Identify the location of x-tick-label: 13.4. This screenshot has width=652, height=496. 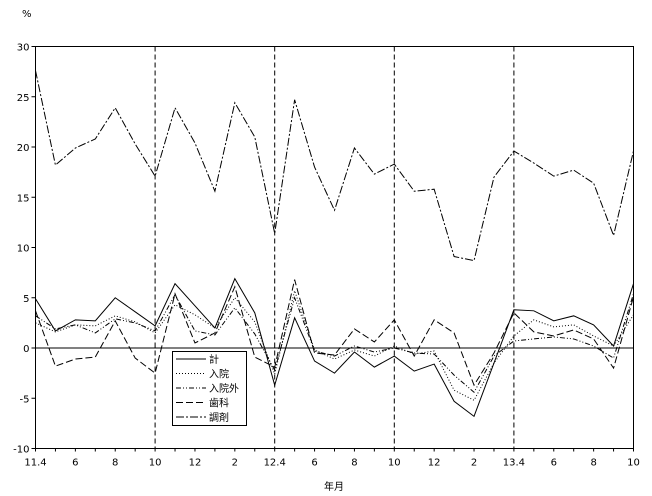
(514, 463).